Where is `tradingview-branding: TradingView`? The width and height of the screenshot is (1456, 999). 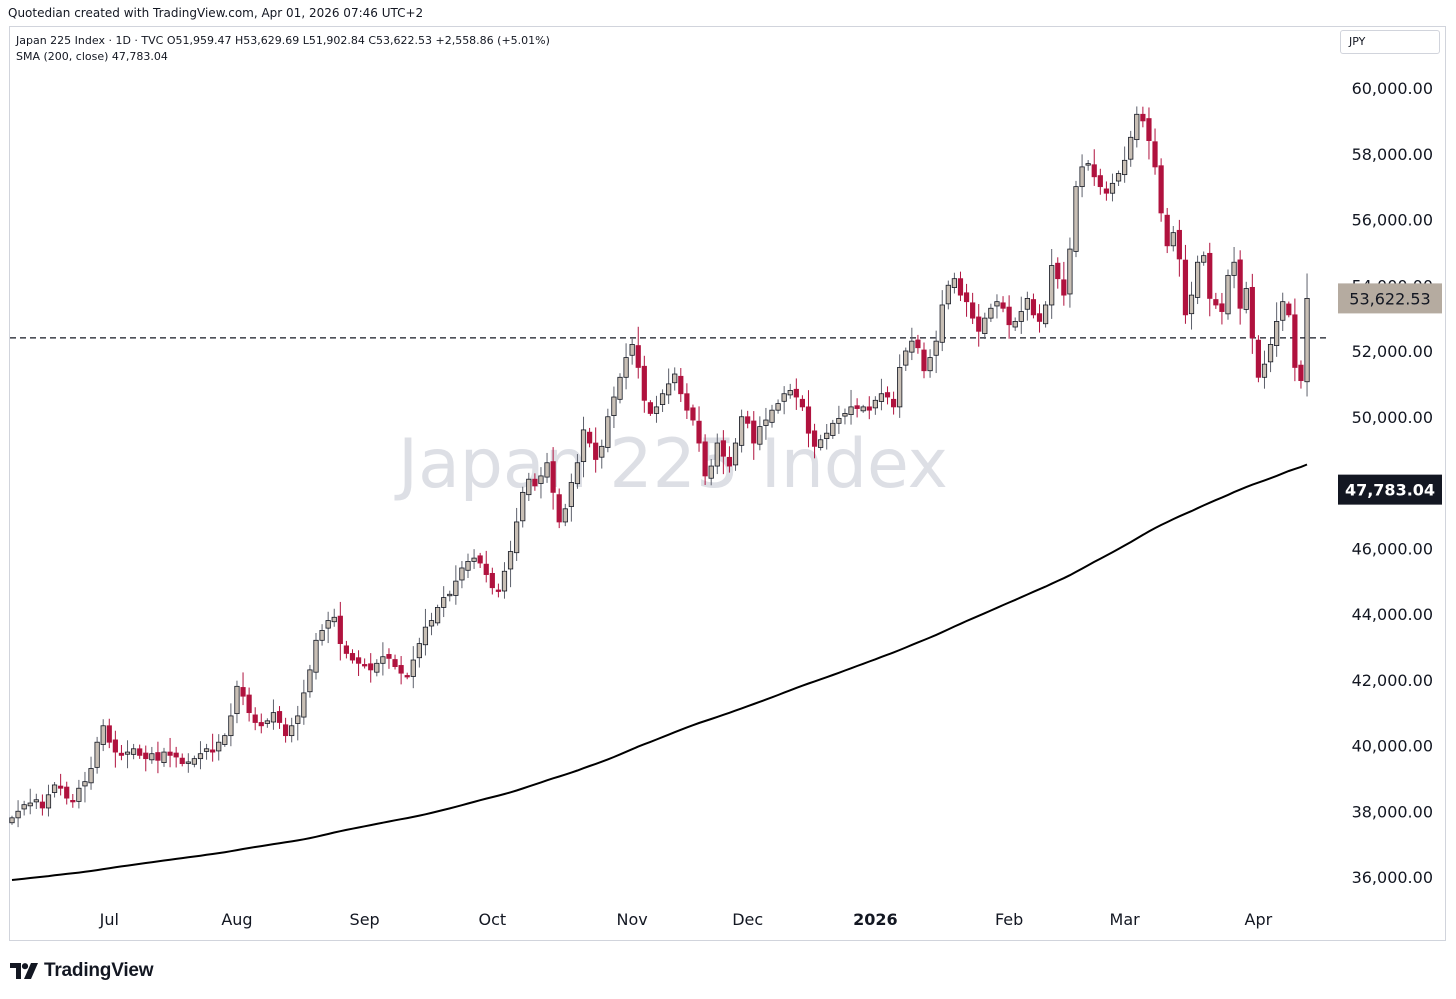
tradingview-branding: TradingView is located at coordinates (82, 971).